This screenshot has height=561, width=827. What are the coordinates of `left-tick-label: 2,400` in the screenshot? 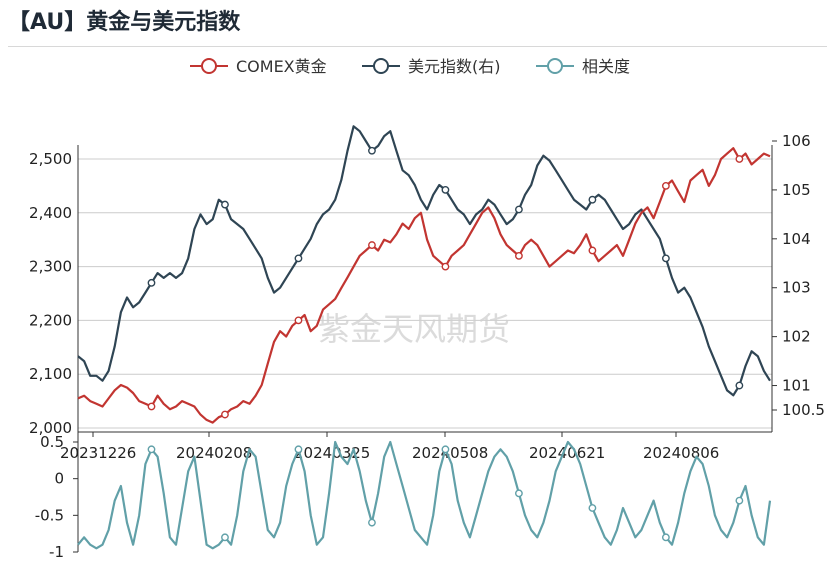 It's located at (50, 213).